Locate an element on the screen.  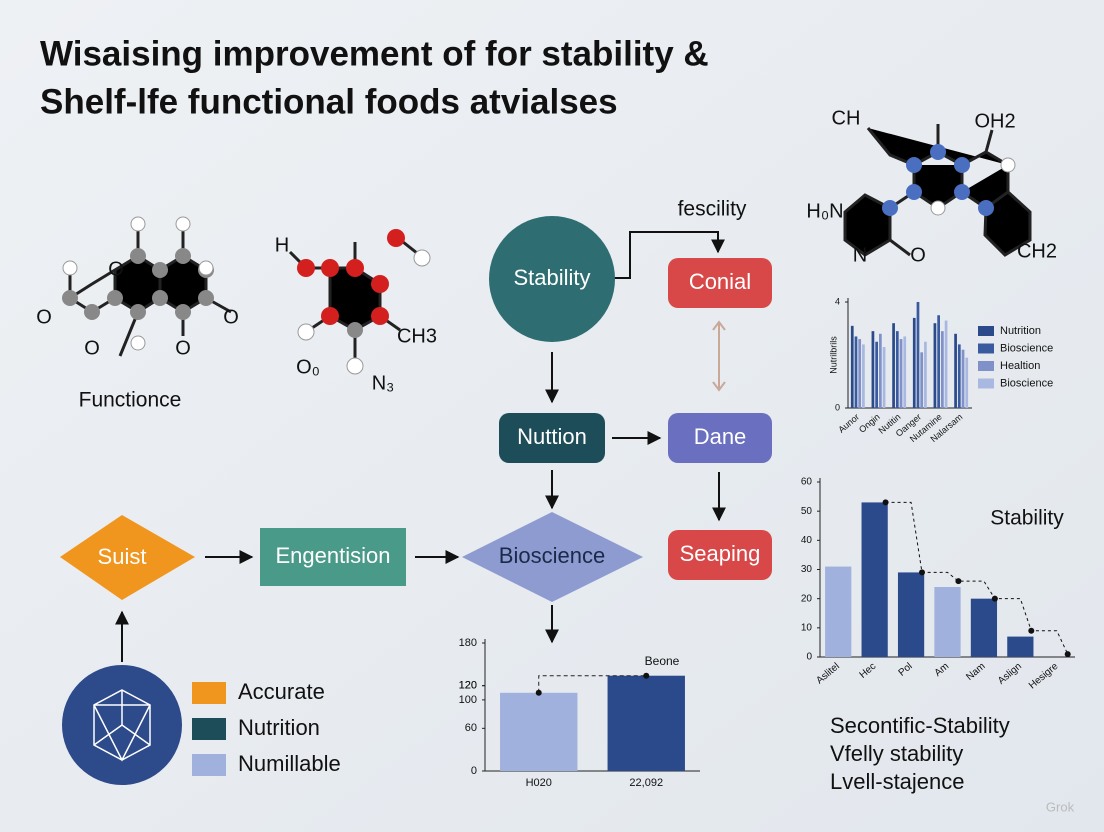
atom-label: OH2 is located at coordinates (994, 121).